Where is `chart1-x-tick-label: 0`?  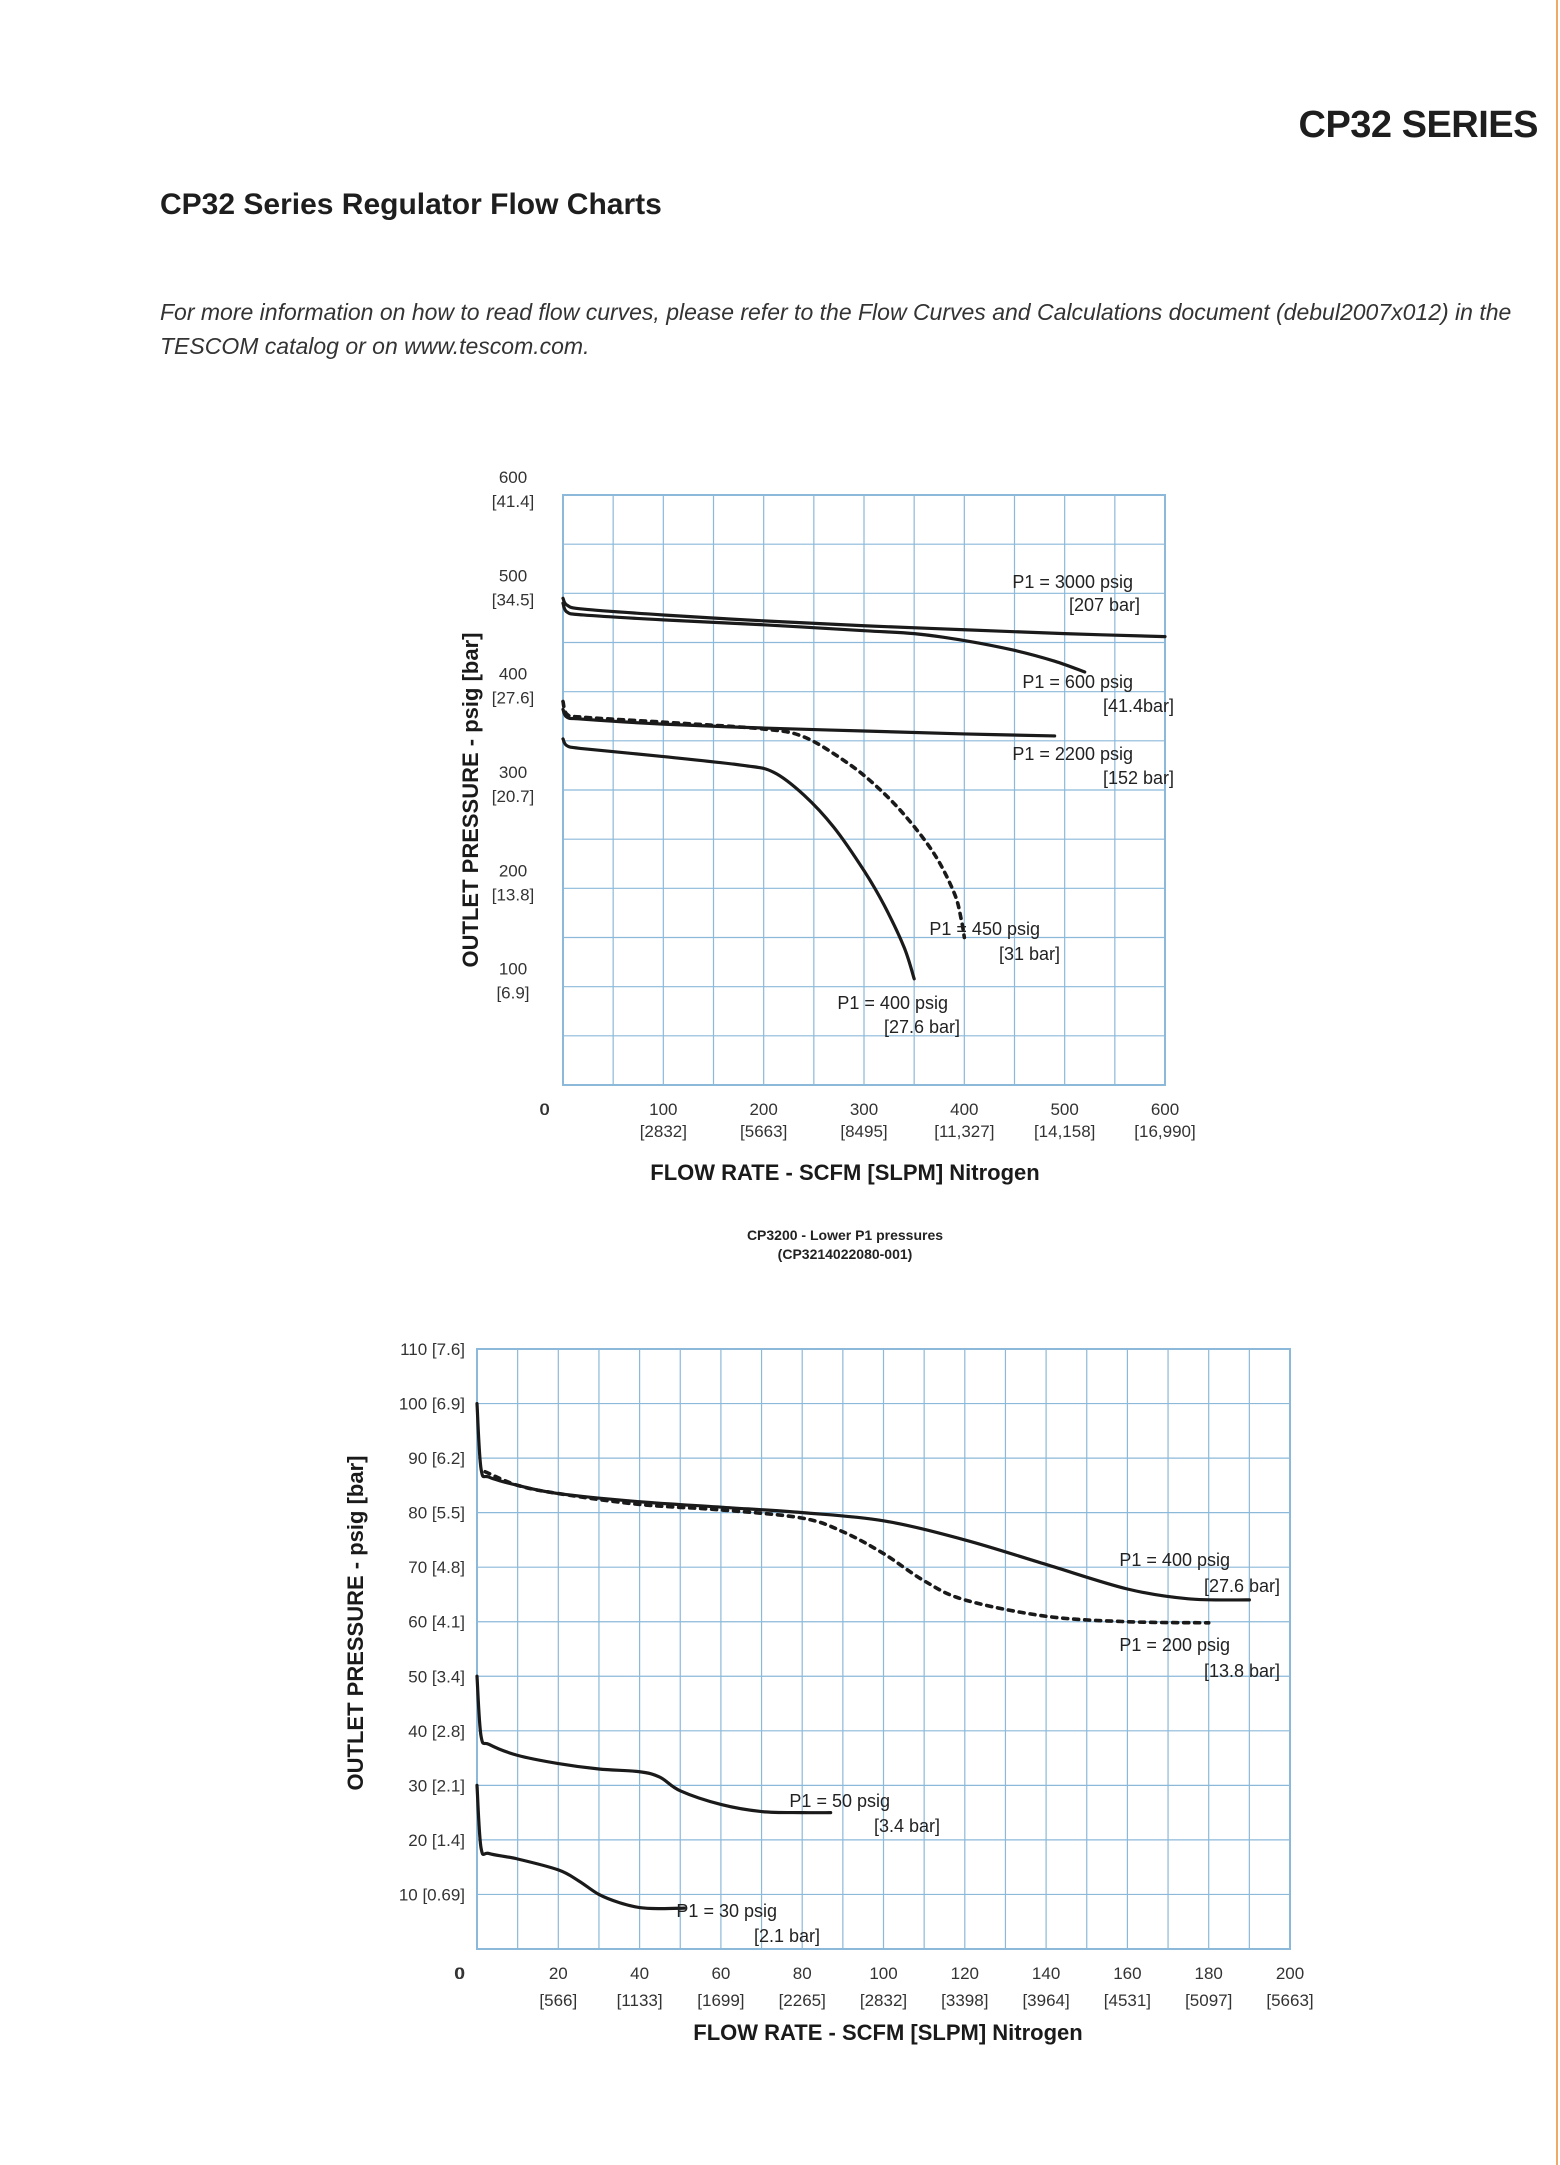
chart1-x-tick-label: 0 is located at coordinates (544, 1109).